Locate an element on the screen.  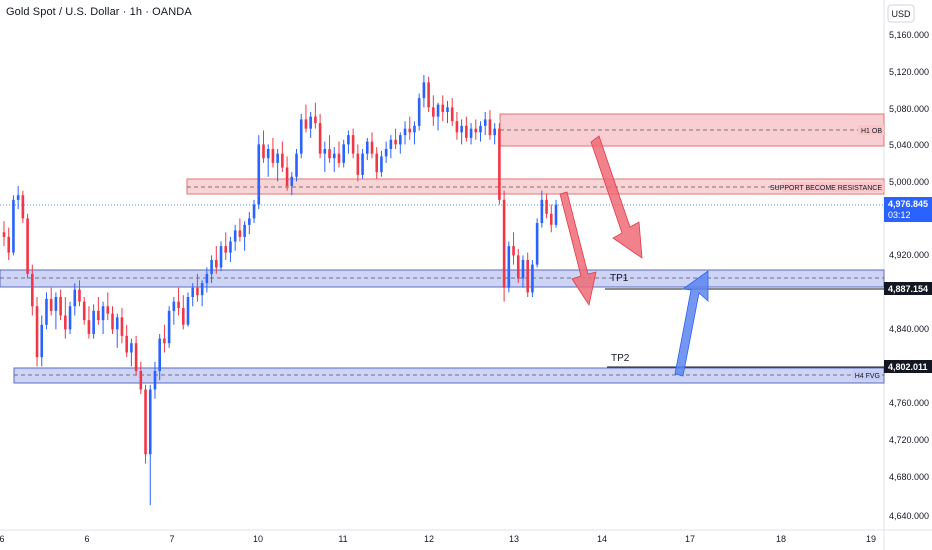
tp1-label: TP1 is located at coordinates (619, 278).